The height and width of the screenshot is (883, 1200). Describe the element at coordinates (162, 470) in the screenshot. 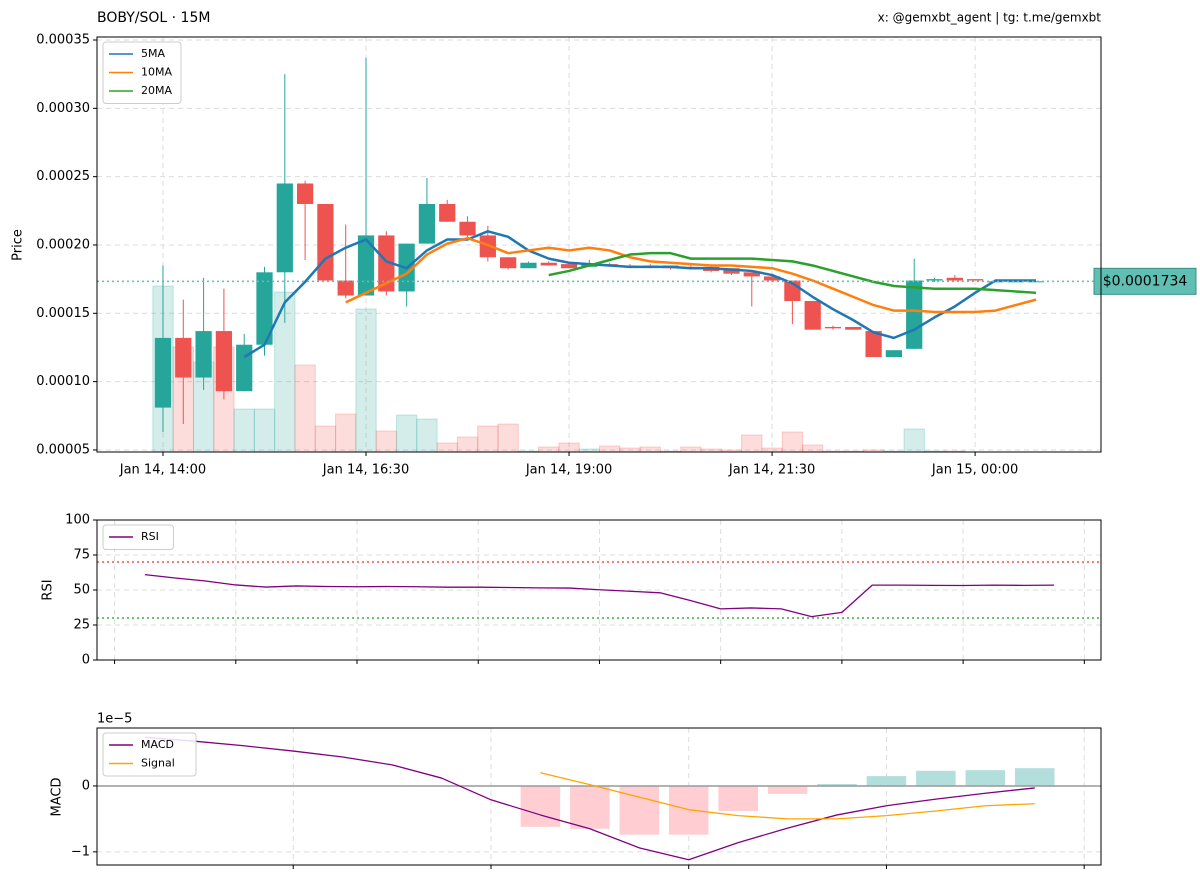

I see `x-tick-label: Jan 14, 14:00` at that location.